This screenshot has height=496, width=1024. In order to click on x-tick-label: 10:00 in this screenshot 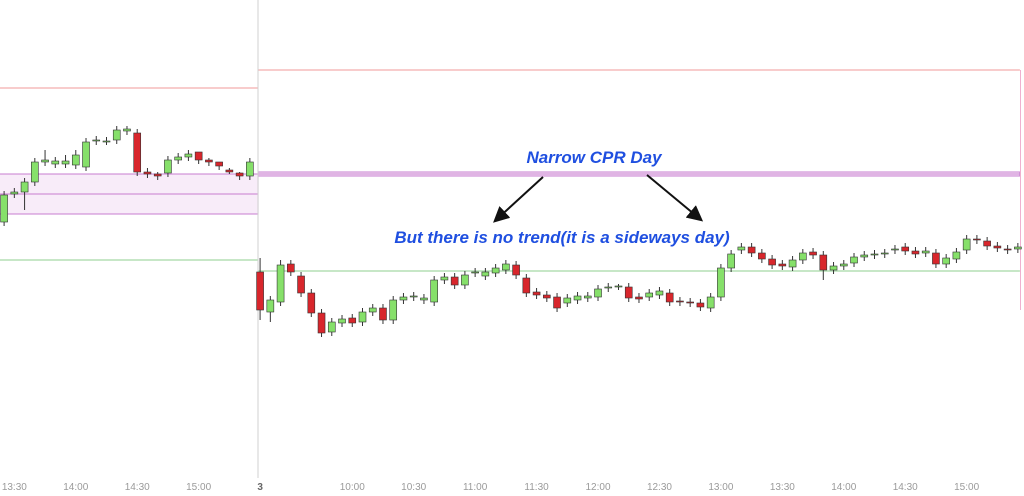, I will do `click(352, 487)`.